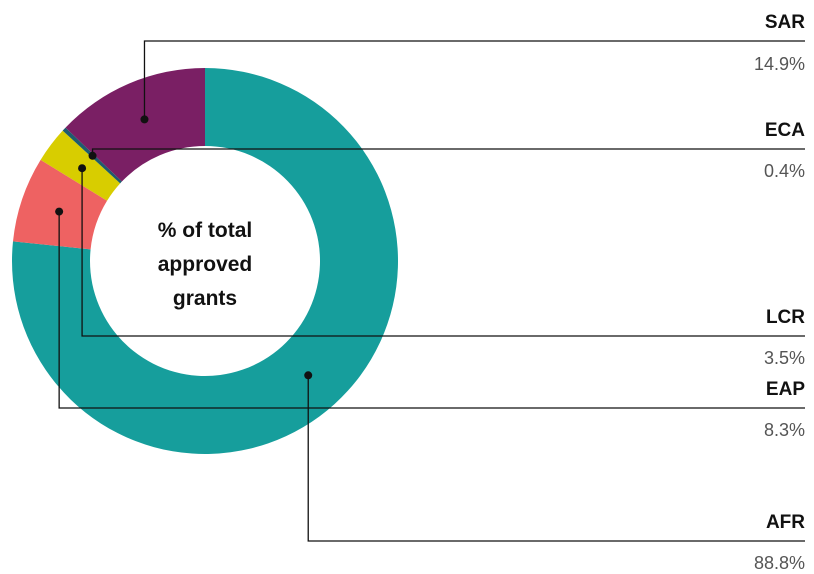  What do you see at coordinates (135, 125) in the screenshot?
I see `slice-sar` at bounding box center [135, 125].